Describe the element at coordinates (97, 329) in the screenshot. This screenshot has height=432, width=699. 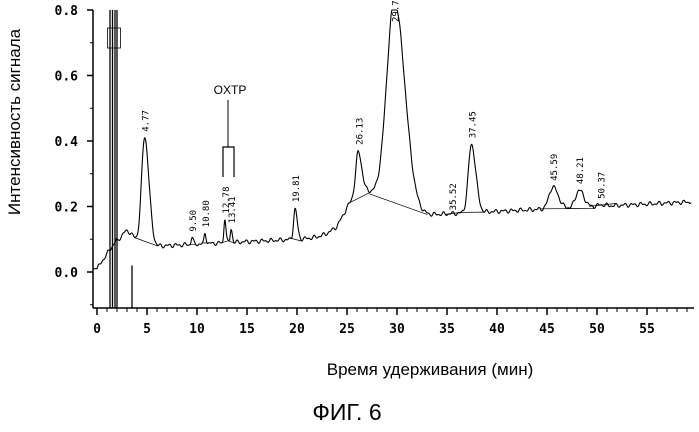
I see `x-tick-label: 0` at that location.